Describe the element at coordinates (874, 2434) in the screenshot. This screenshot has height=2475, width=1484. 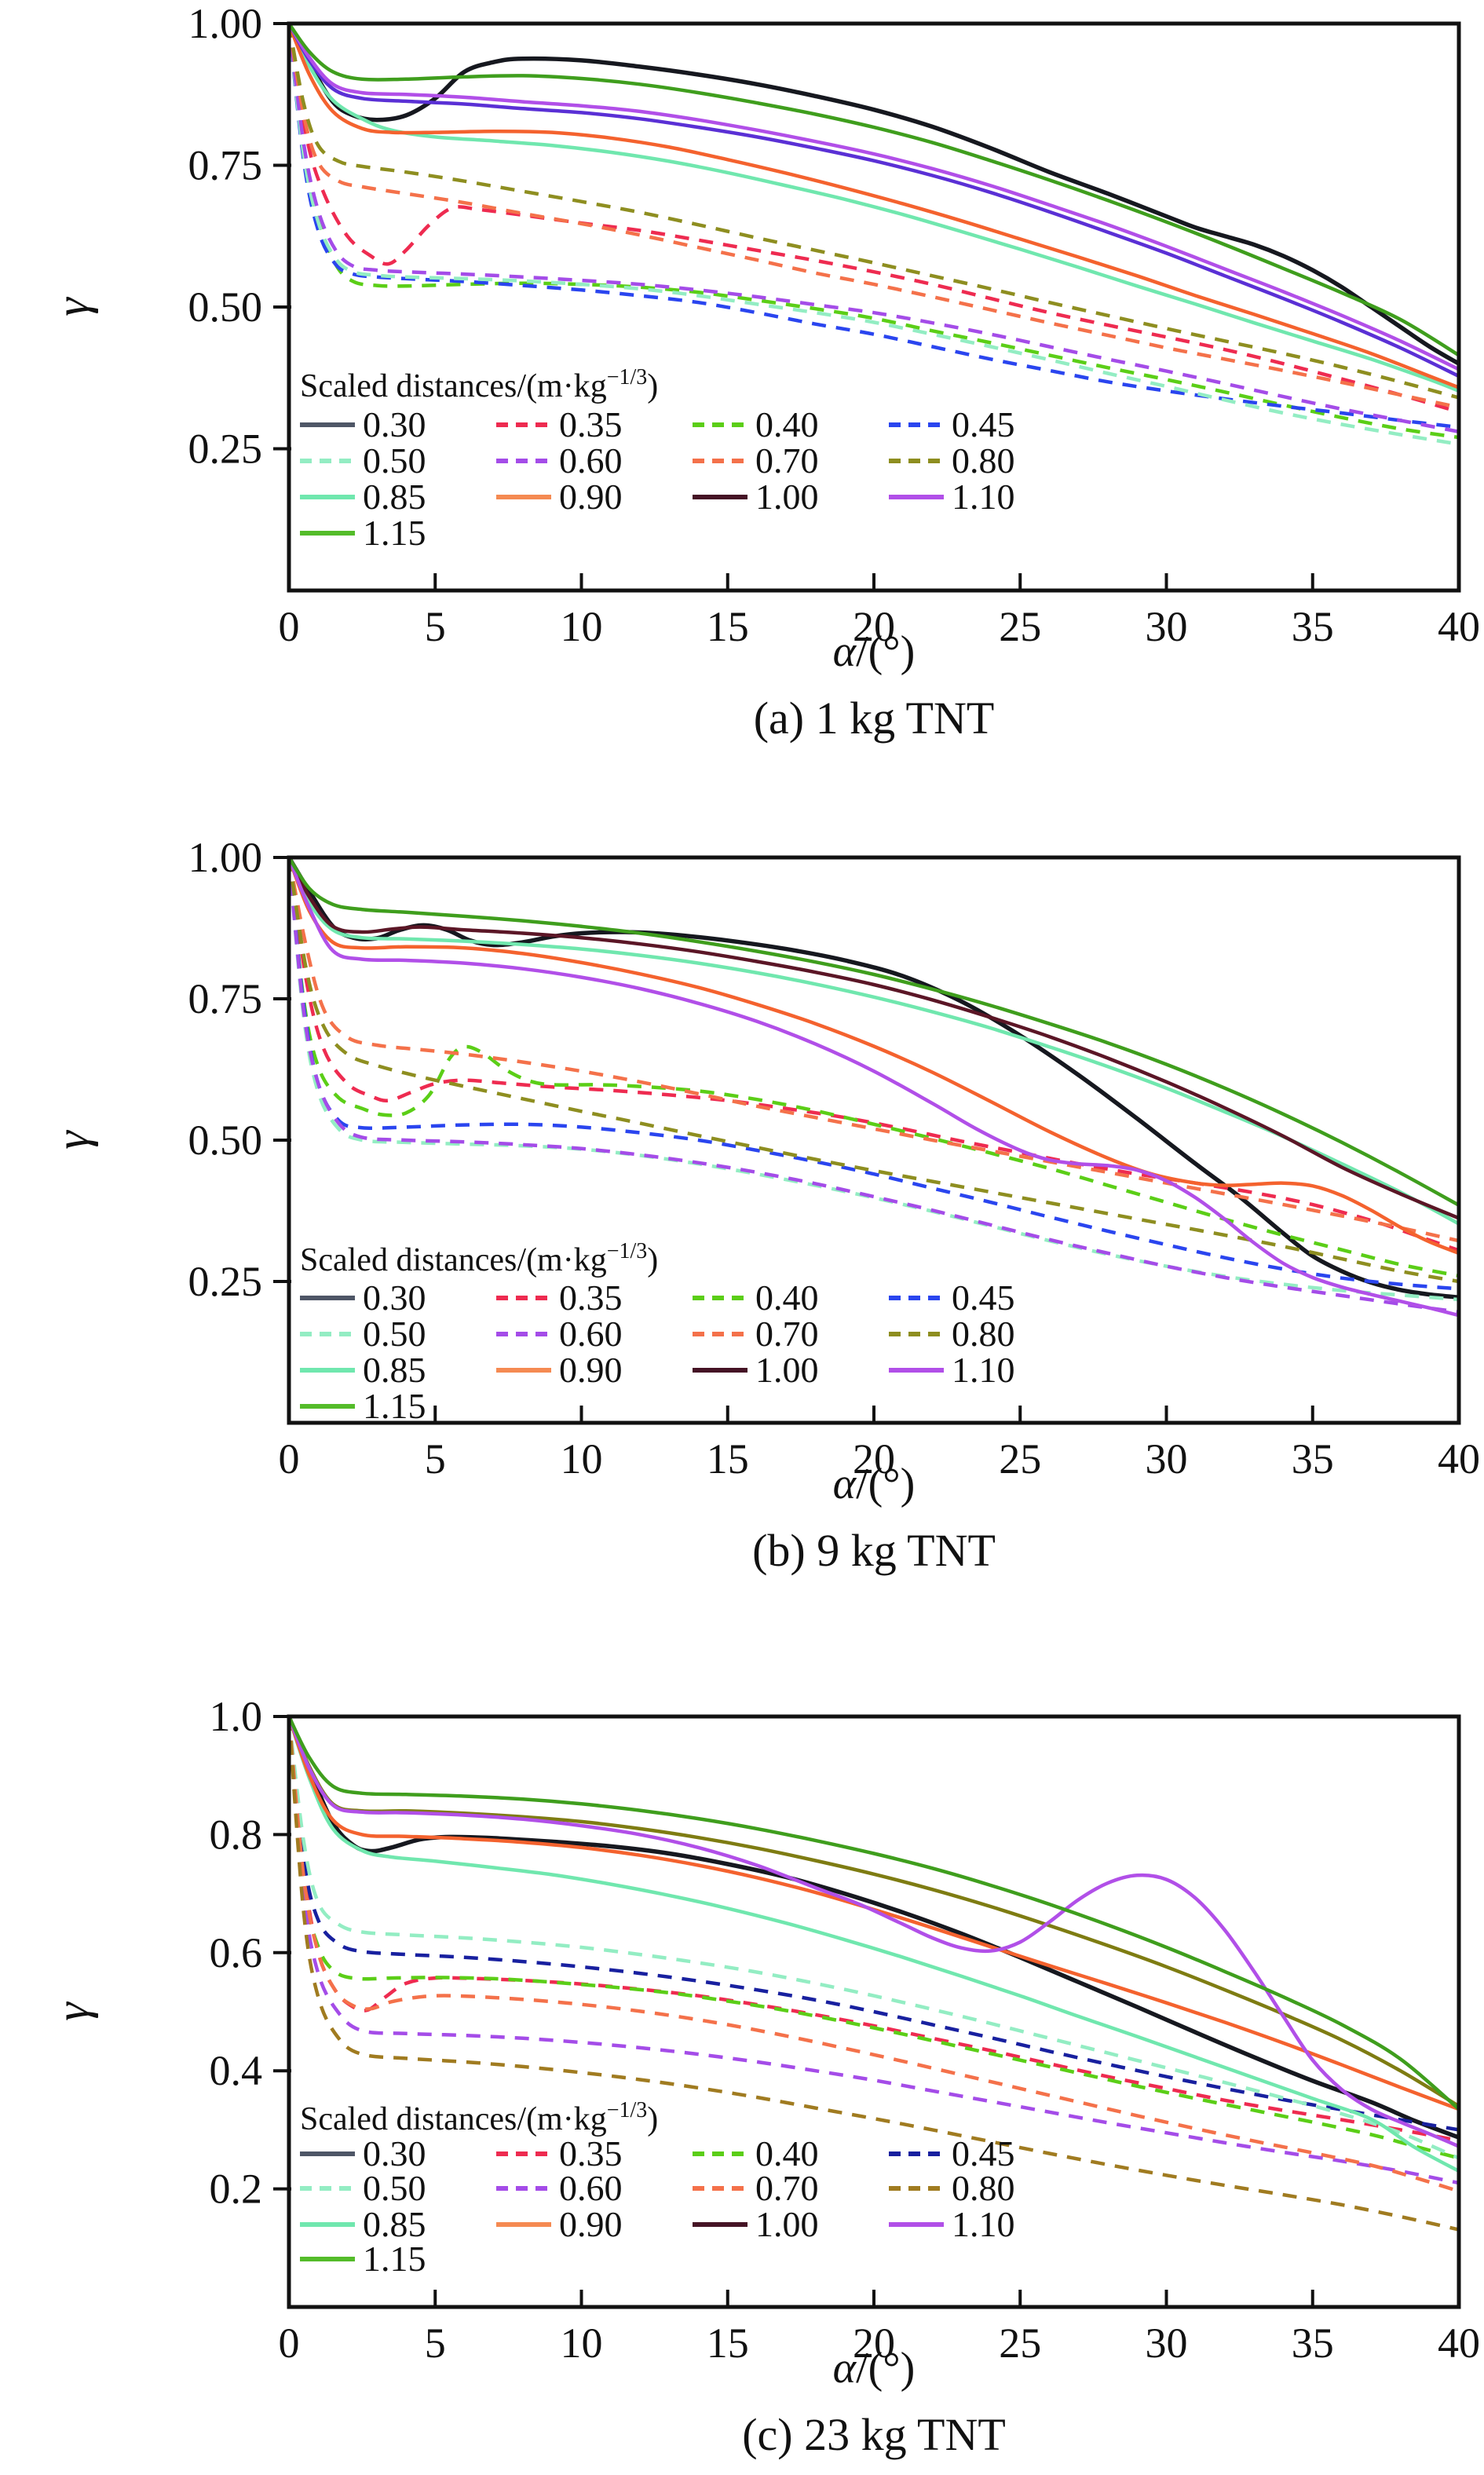
I see `subplot-caption: (c) 23 kg TNT` at that location.